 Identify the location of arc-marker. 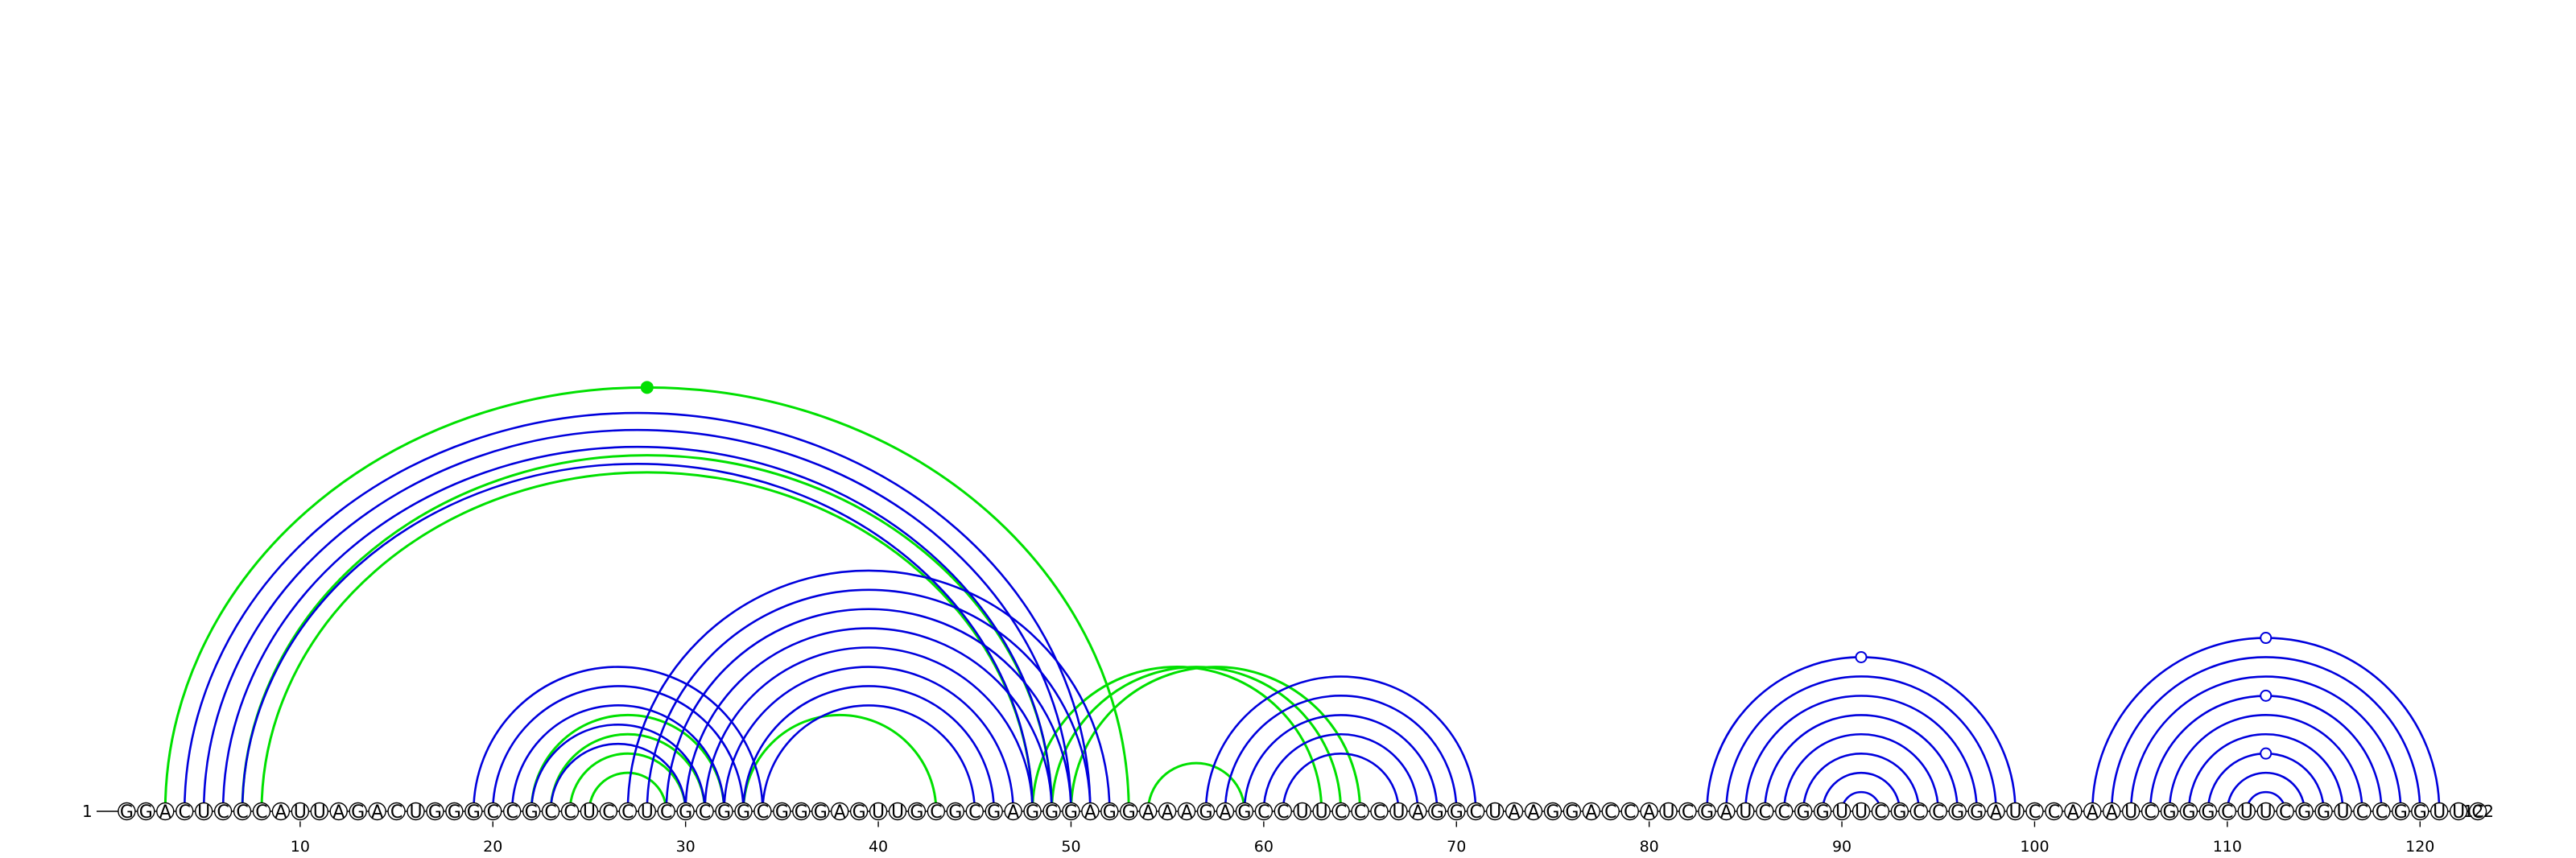
(2266, 753).